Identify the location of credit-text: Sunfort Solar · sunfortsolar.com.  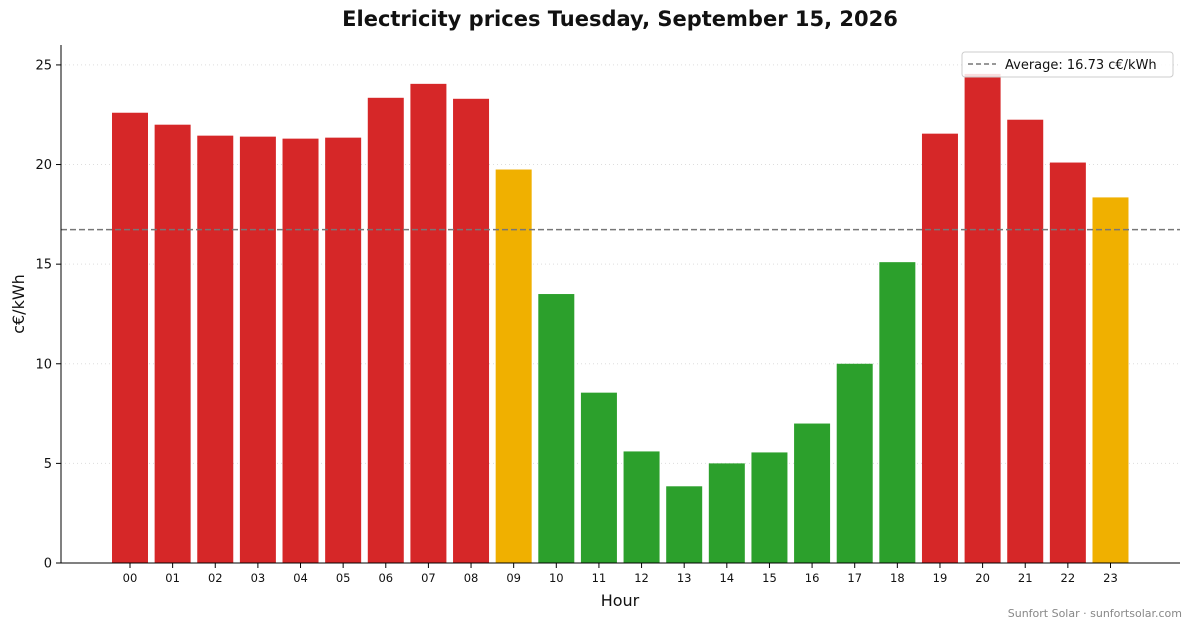
(1095, 613).